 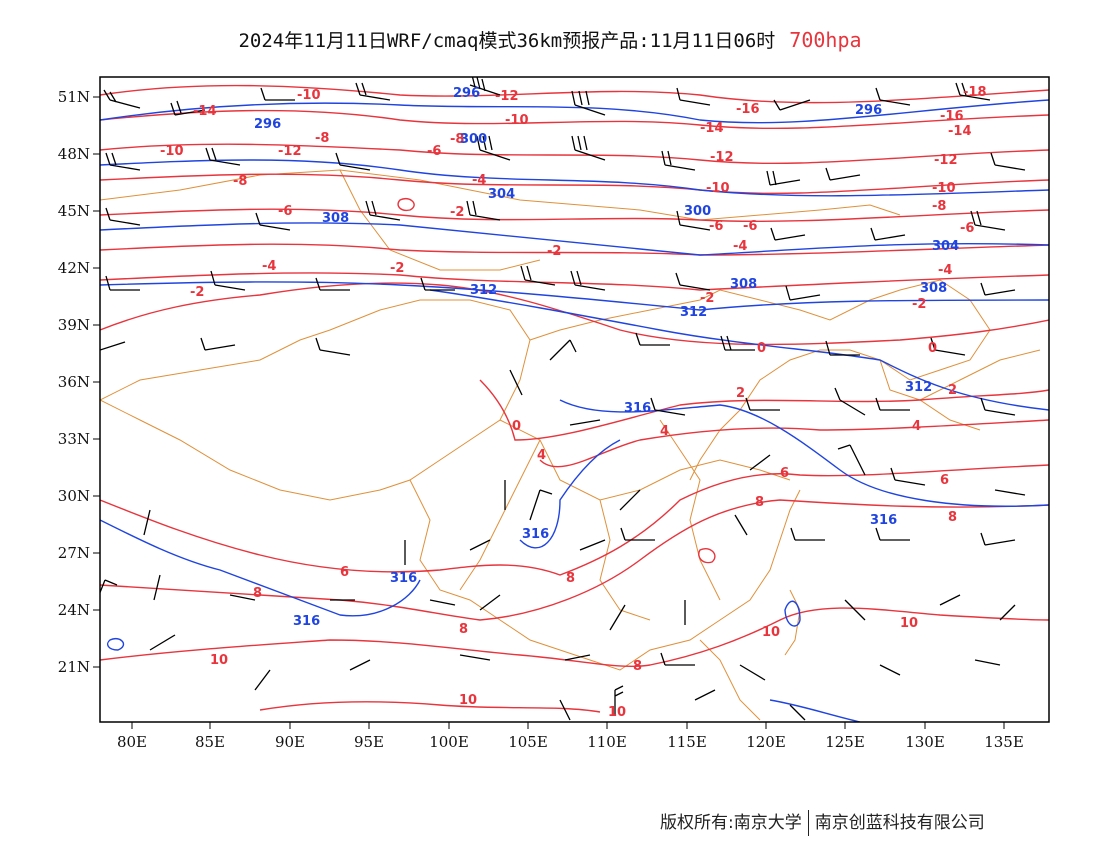 What do you see at coordinates (607, 742) in the screenshot?
I see `lon-tick-label: 110E` at bounding box center [607, 742].